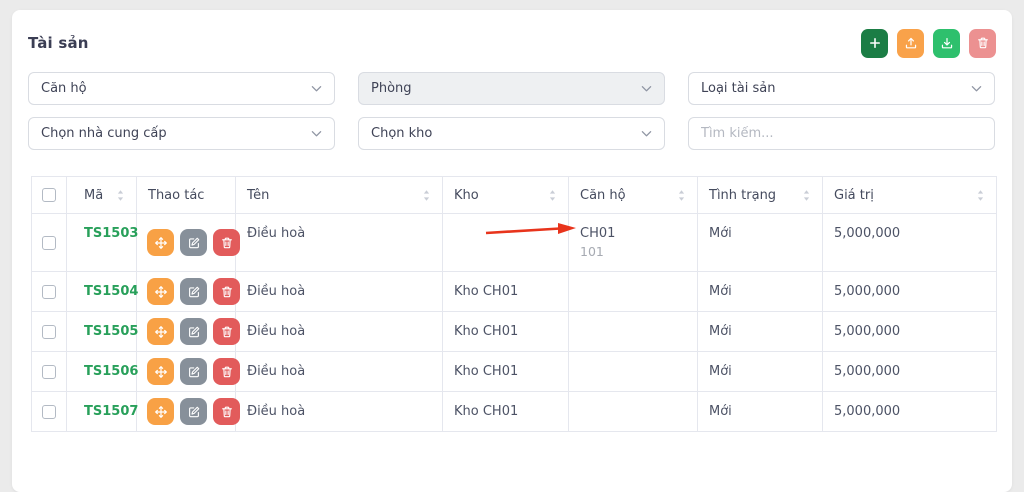 The height and width of the screenshot is (492, 1024). I want to click on column-header: Thao tác, so click(186, 195).